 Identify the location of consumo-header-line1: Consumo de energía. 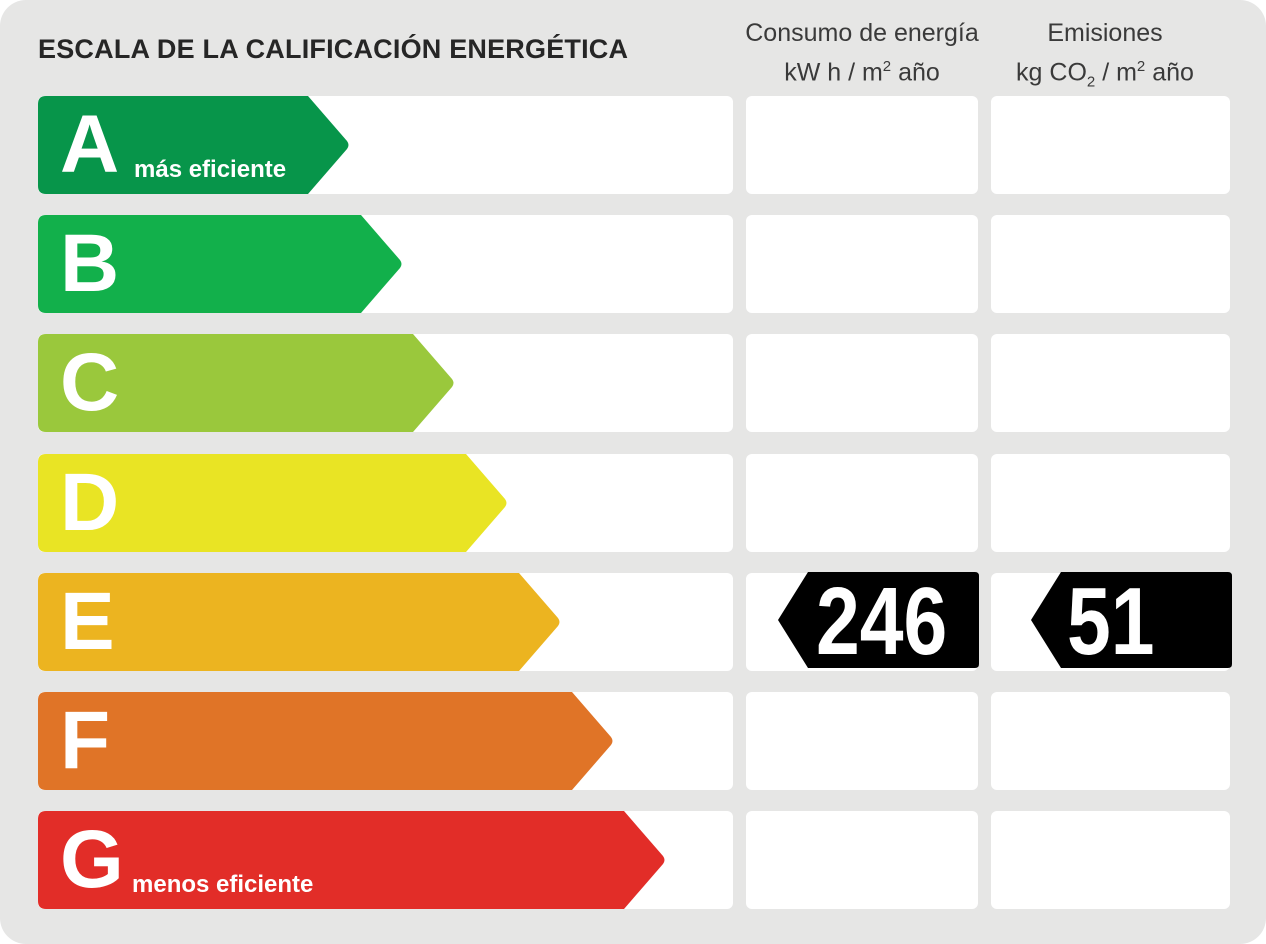
(862, 33).